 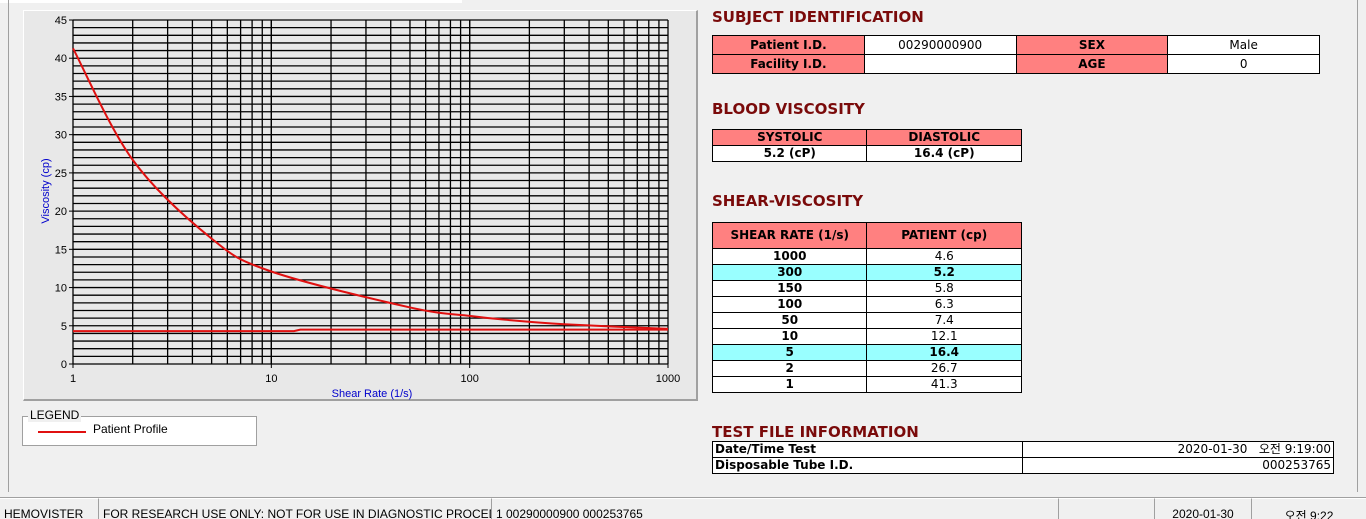 What do you see at coordinates (130, 429) in the screenshot?
I see `legend-item-label: Patient Profile` at bounding box center [130, 429].